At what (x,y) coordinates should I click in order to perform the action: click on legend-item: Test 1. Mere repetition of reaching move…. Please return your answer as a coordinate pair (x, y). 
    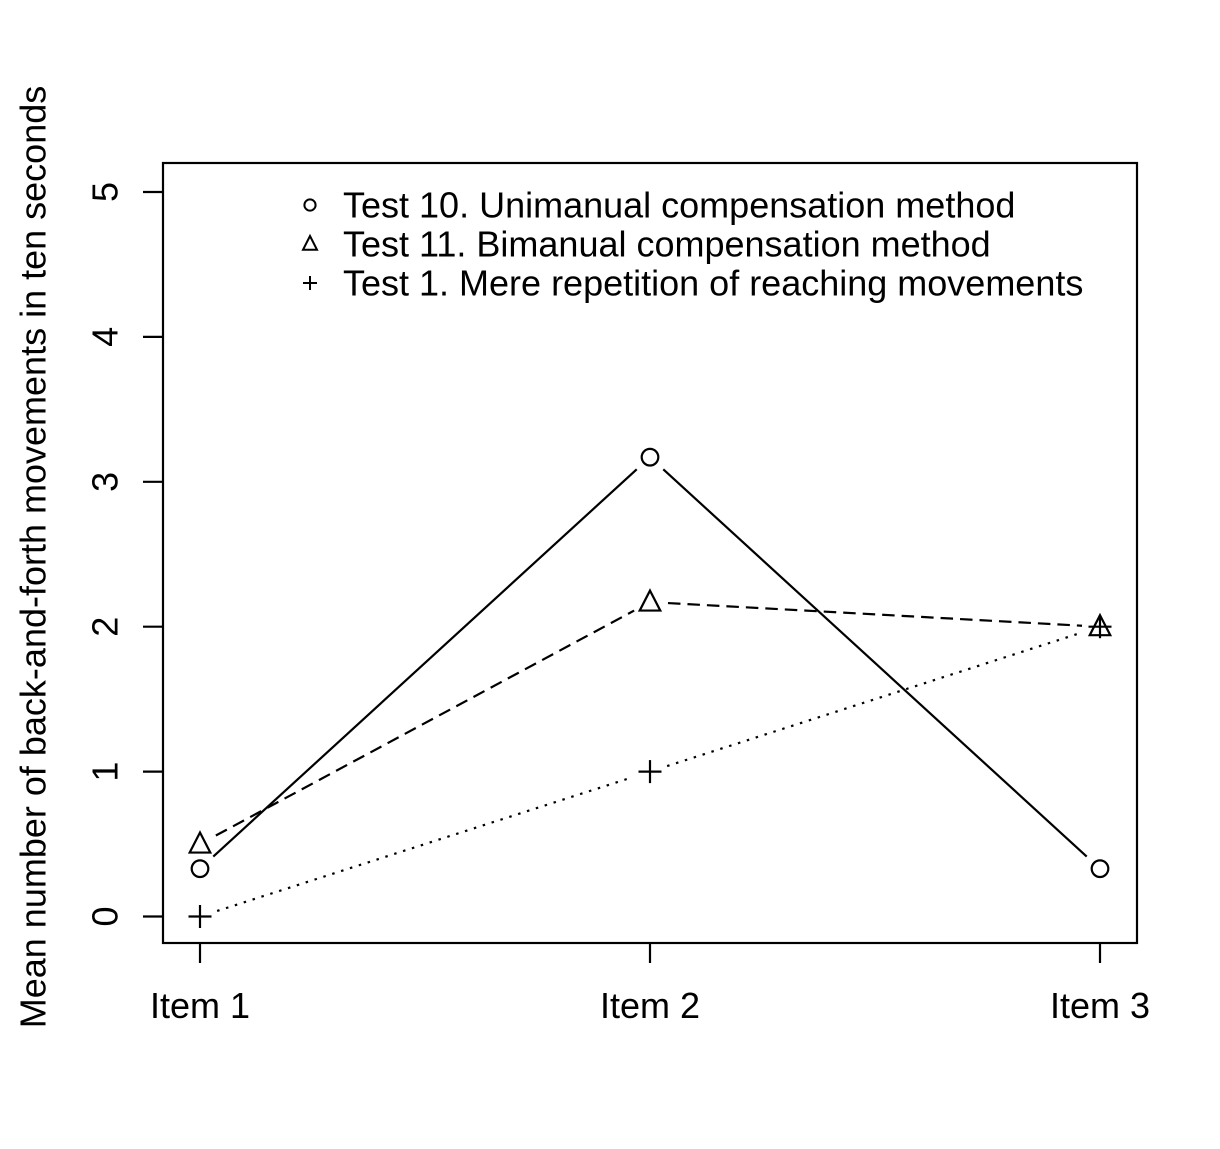
    Looking at the image, I should click on (693, 283).